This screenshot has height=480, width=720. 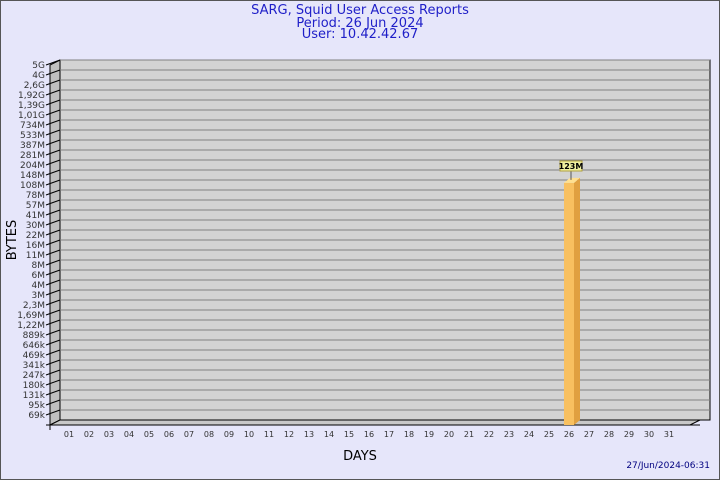 What do you see at coordinates (249, 434) in the screenshot?
I see `x-tick-label: 10` at bounding box center [249, 434].